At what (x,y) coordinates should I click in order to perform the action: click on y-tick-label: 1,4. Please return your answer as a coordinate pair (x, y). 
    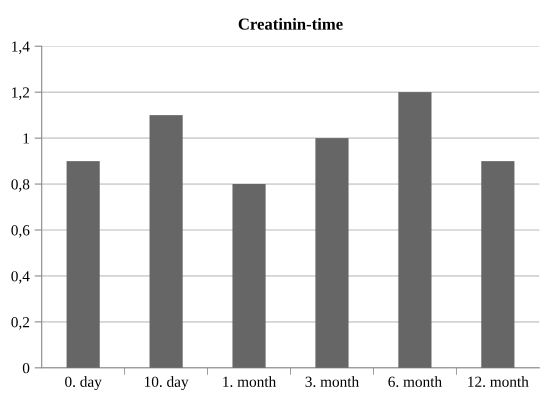
    Looking at the image, I should click on (21, 47).